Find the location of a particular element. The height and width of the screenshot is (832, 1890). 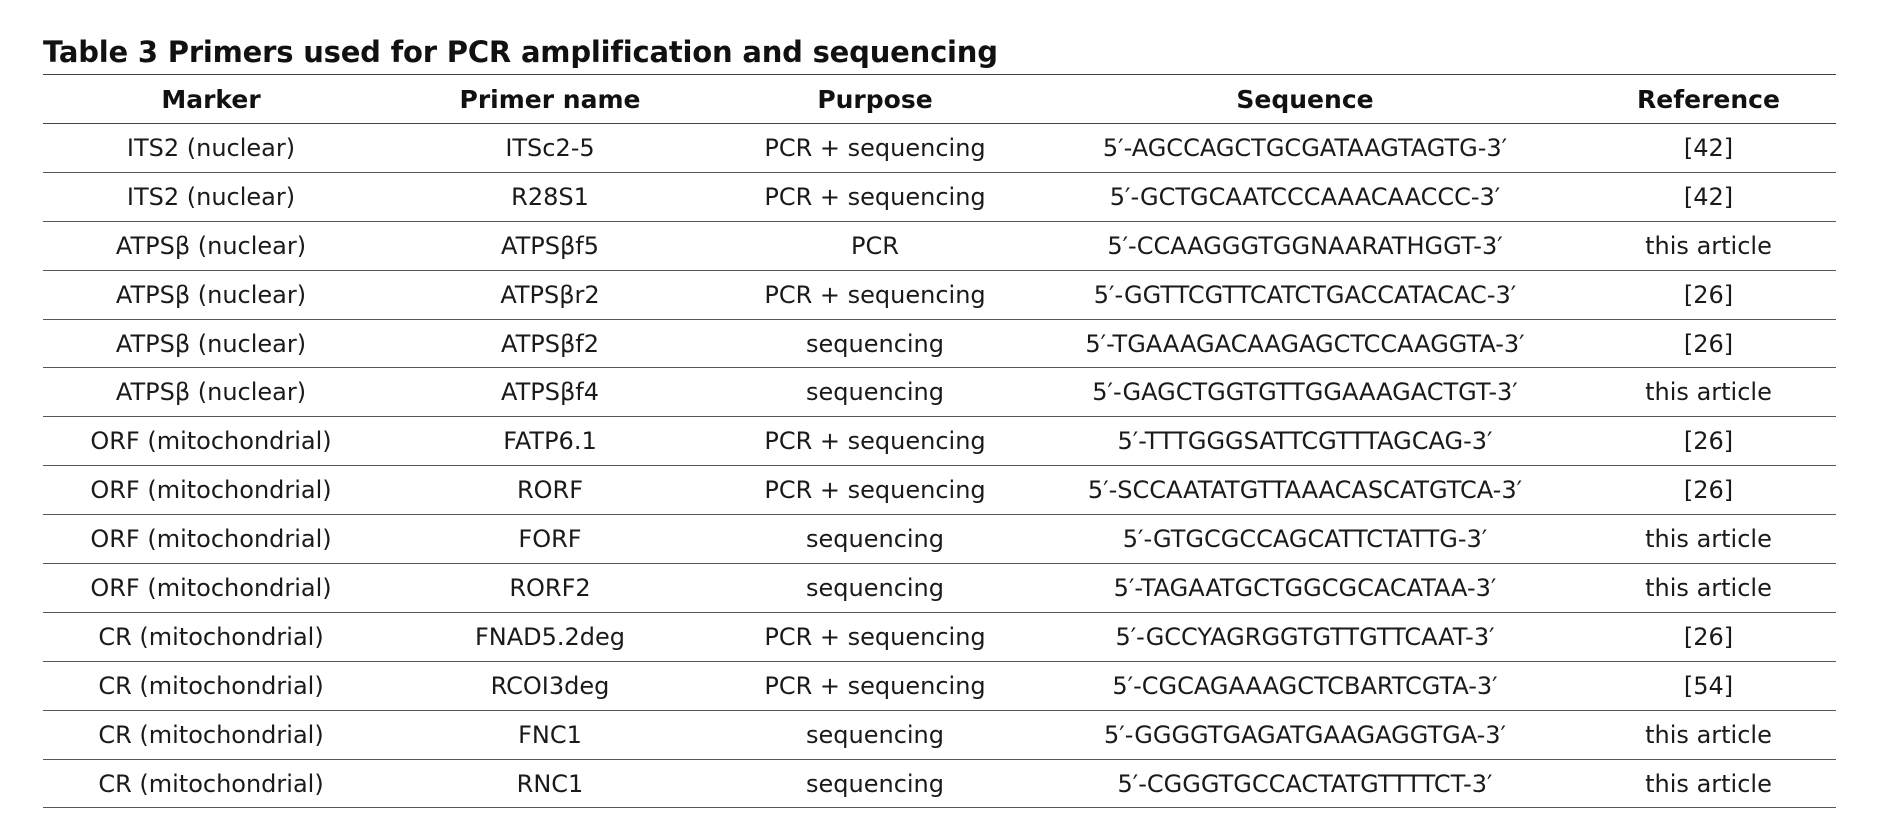

cell-primer-name: FATP6.1 is located at coordinates (550, 441).